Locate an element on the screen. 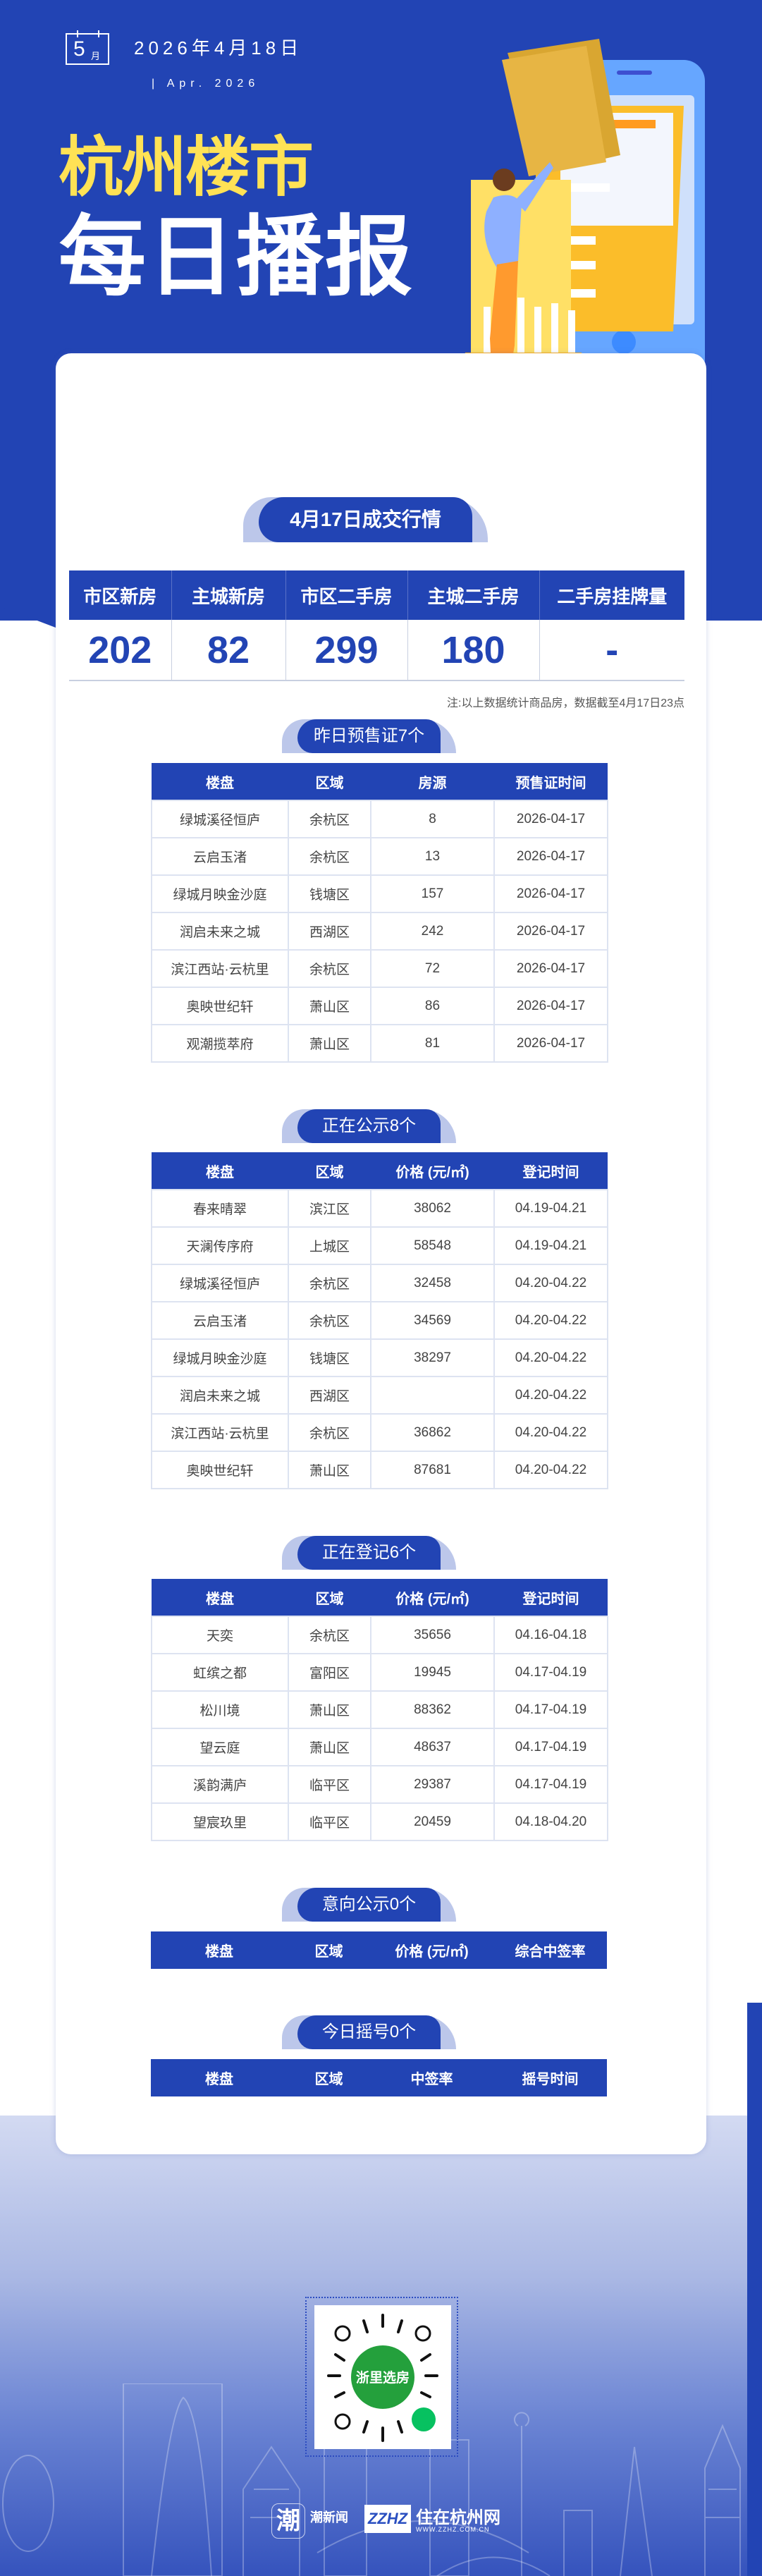 The image size is (762, 2576). table-cell: 8 is located at coordinates (432, 819).